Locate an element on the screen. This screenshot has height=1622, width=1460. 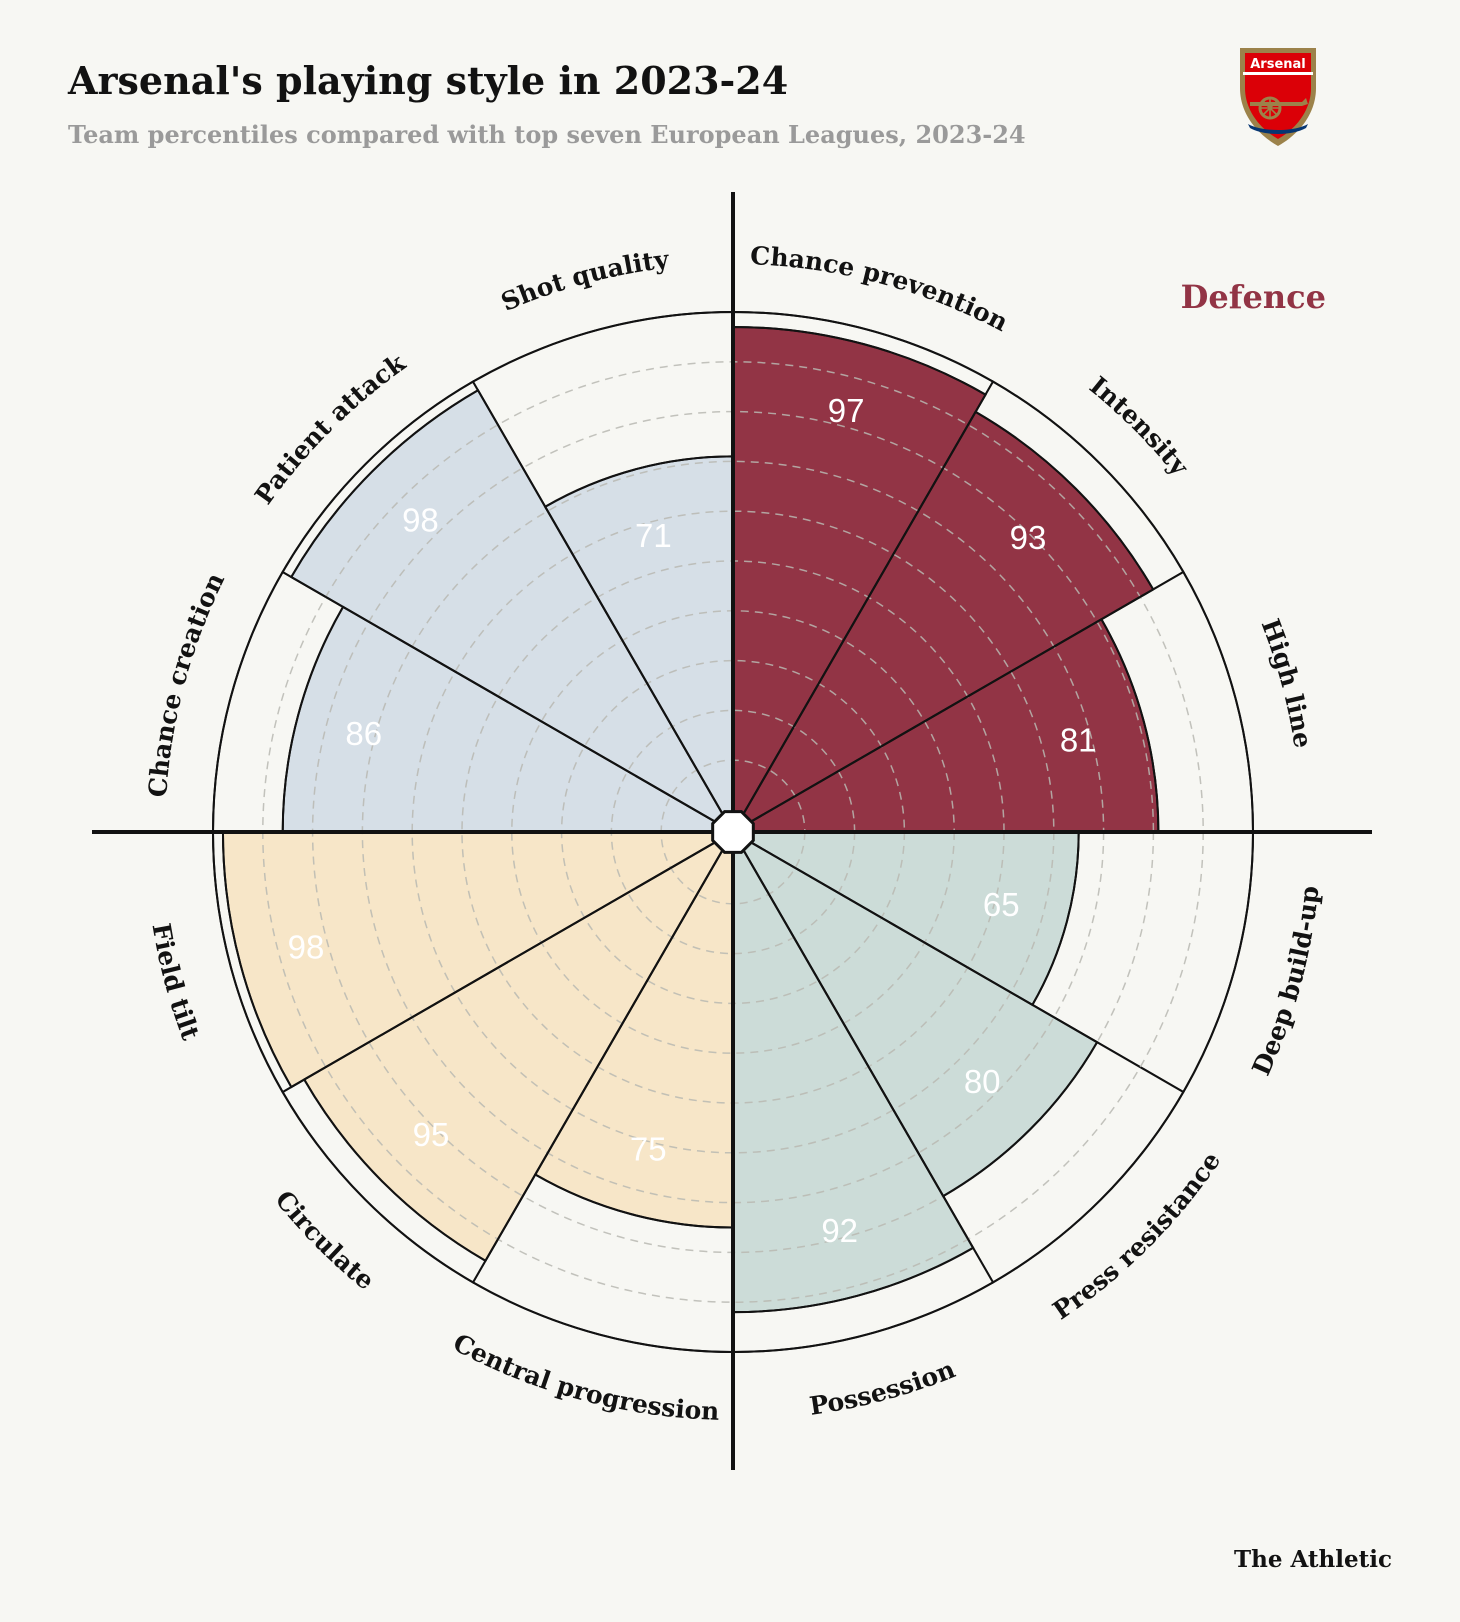
value-label: 80 is located at coordinates (982, 1081).